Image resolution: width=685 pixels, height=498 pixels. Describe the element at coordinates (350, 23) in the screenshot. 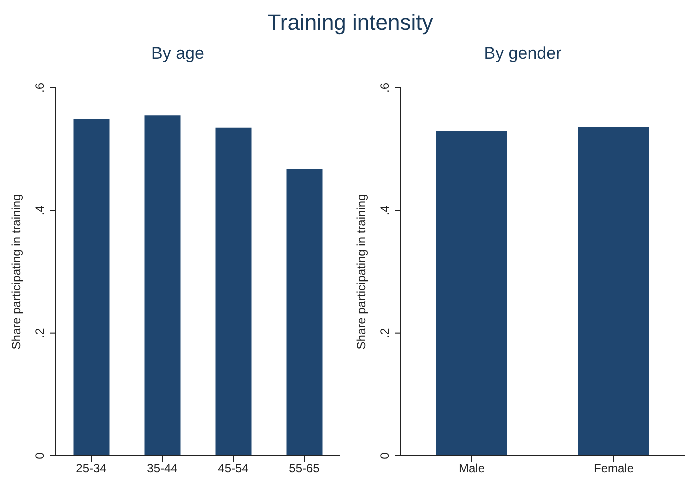

I see `chart-title: Training intensity` at that location.